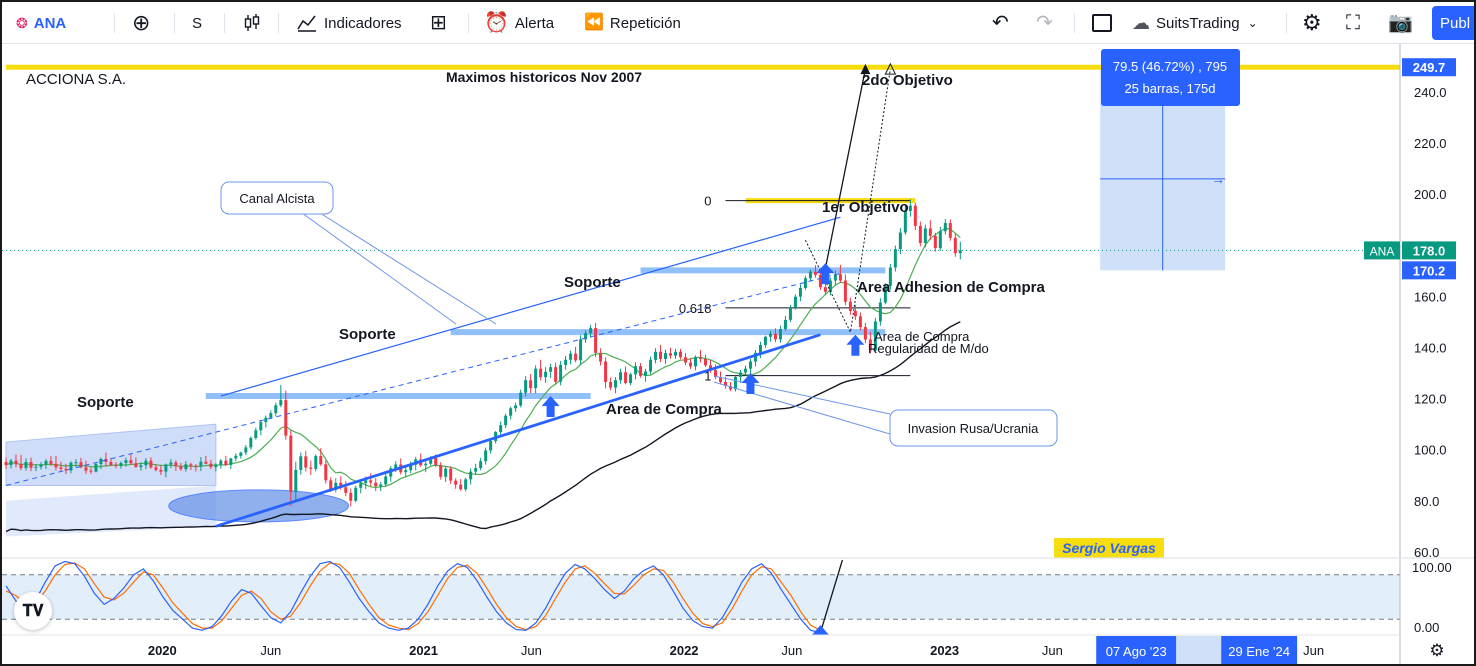  Describe the element at coordinates (144, 23) in the screenshot. I see `compare-symbol-button: ⊕` at that location.